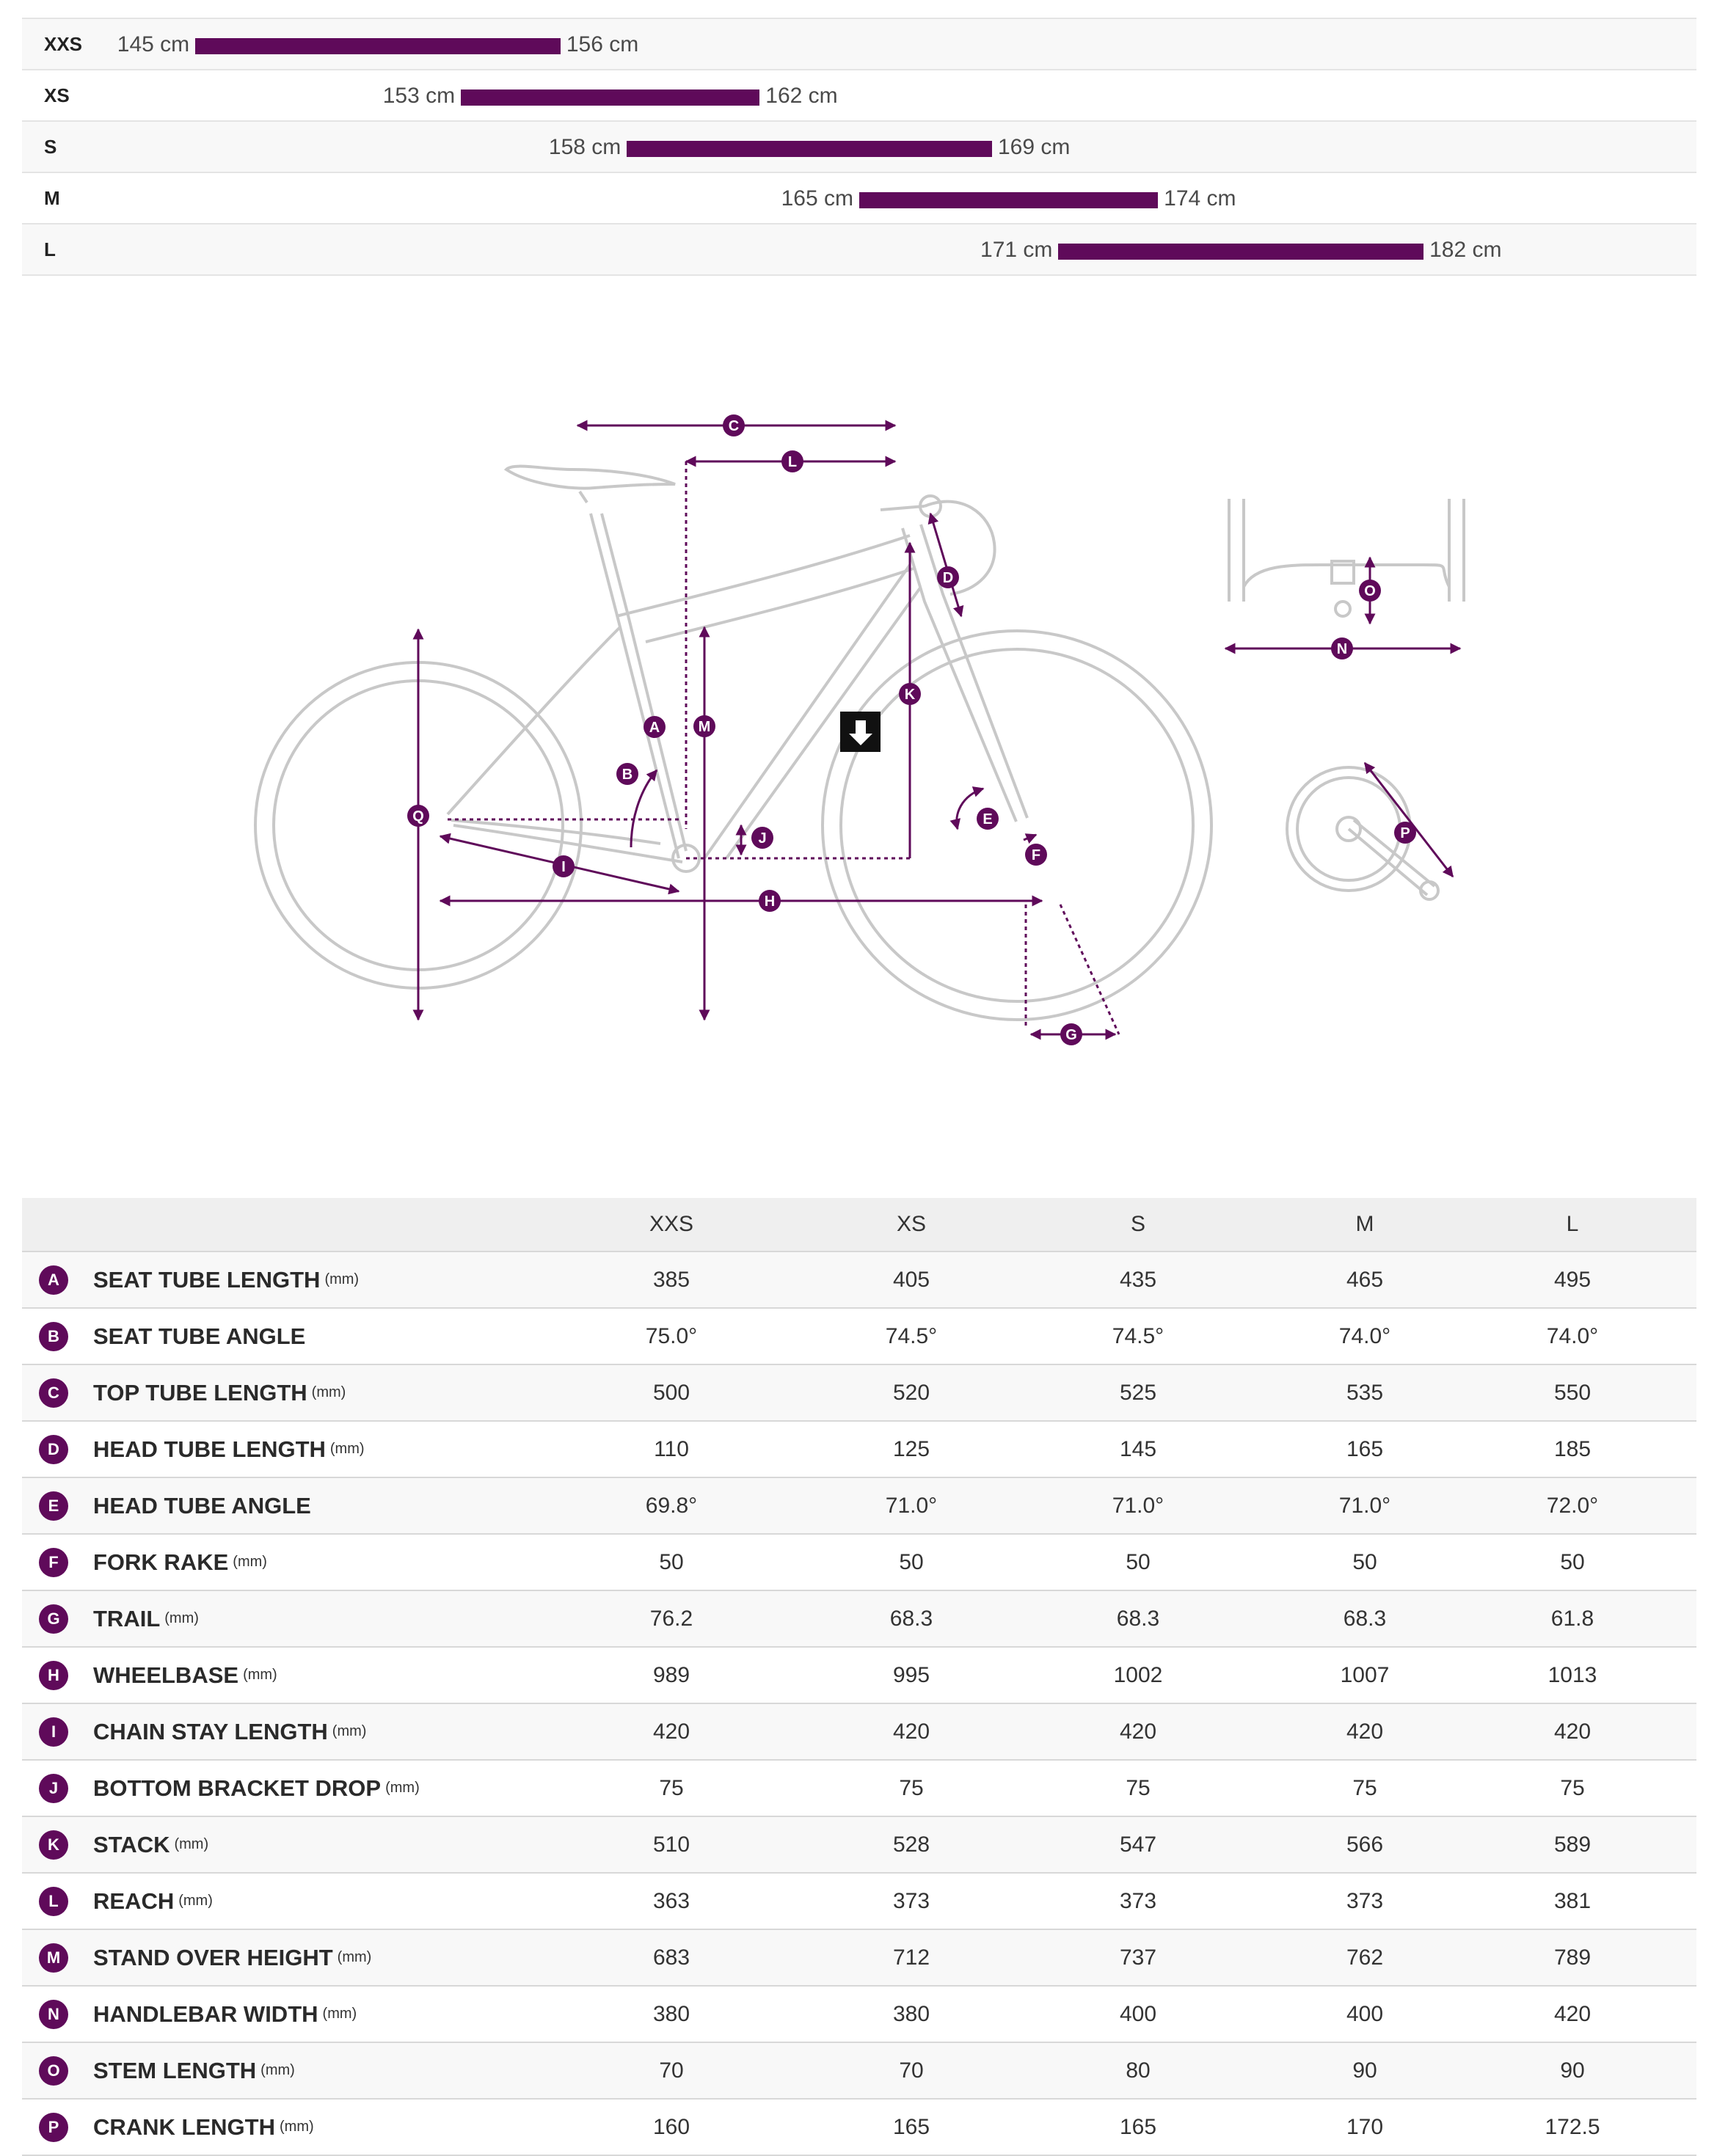 The width and height of the screenshot is (1717, 2156). Describe the element at coordinates (1138, 1619) in the screenshot. I see `measurement-value-cell: 68.3` at that location.